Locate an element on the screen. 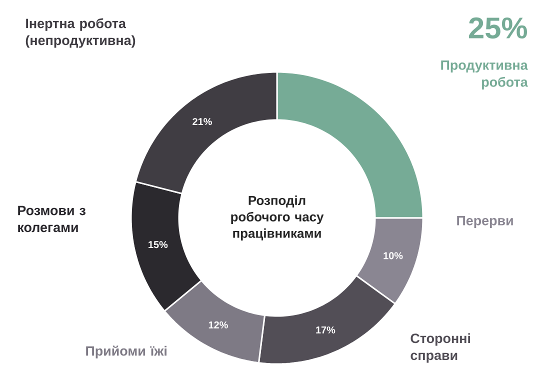 This screenshot has height=386, width=544. data-label: 21% is located at coordinates (202, 122).